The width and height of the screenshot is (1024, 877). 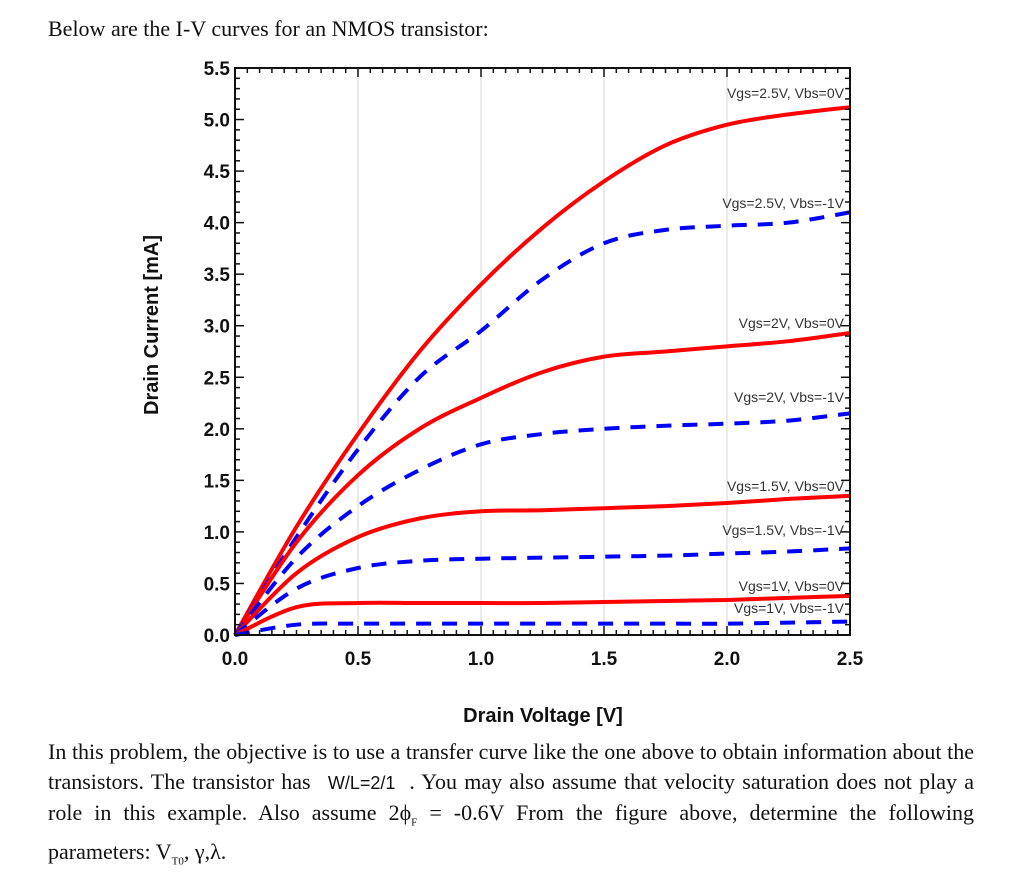 What do you see at coordinates (727, 659) in the screenshot?
I see `x-tick-label: 2.0` at bounding box center [727, 659].